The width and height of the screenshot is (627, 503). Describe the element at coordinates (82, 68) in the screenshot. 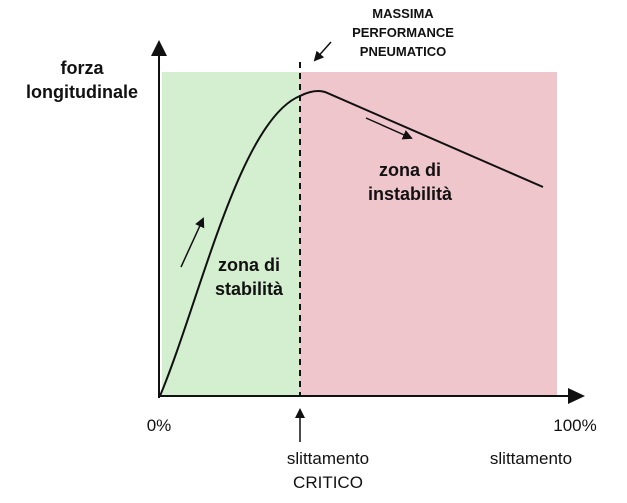

I see `y-axis-label-line-1: forza` at that location.